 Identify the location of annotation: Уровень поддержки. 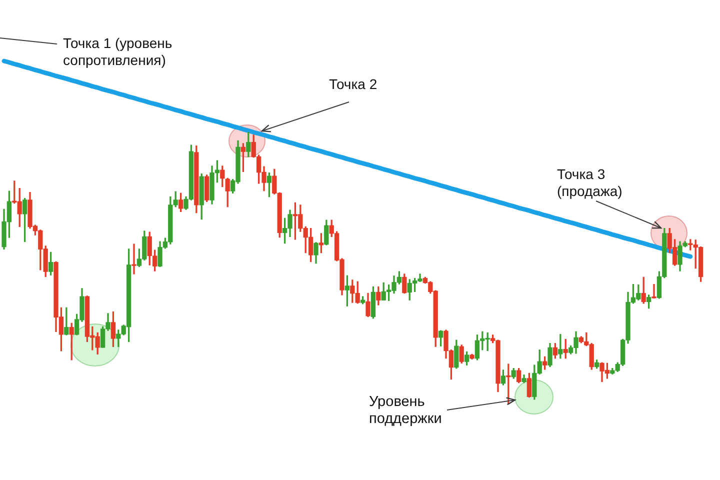
(406, 411).